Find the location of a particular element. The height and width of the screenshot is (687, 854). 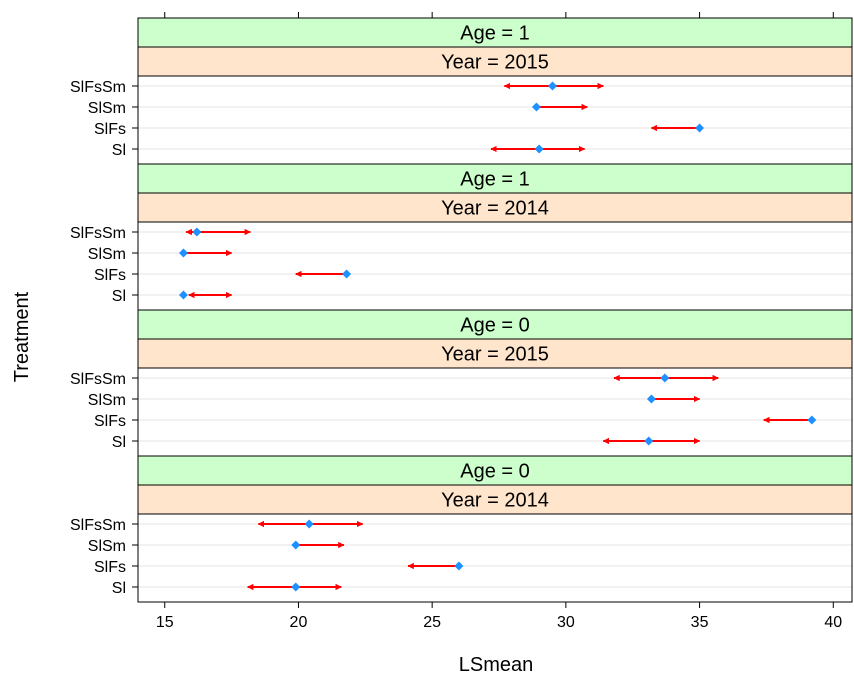

x-tick-label: 40 is located at coordinates (833, 622).